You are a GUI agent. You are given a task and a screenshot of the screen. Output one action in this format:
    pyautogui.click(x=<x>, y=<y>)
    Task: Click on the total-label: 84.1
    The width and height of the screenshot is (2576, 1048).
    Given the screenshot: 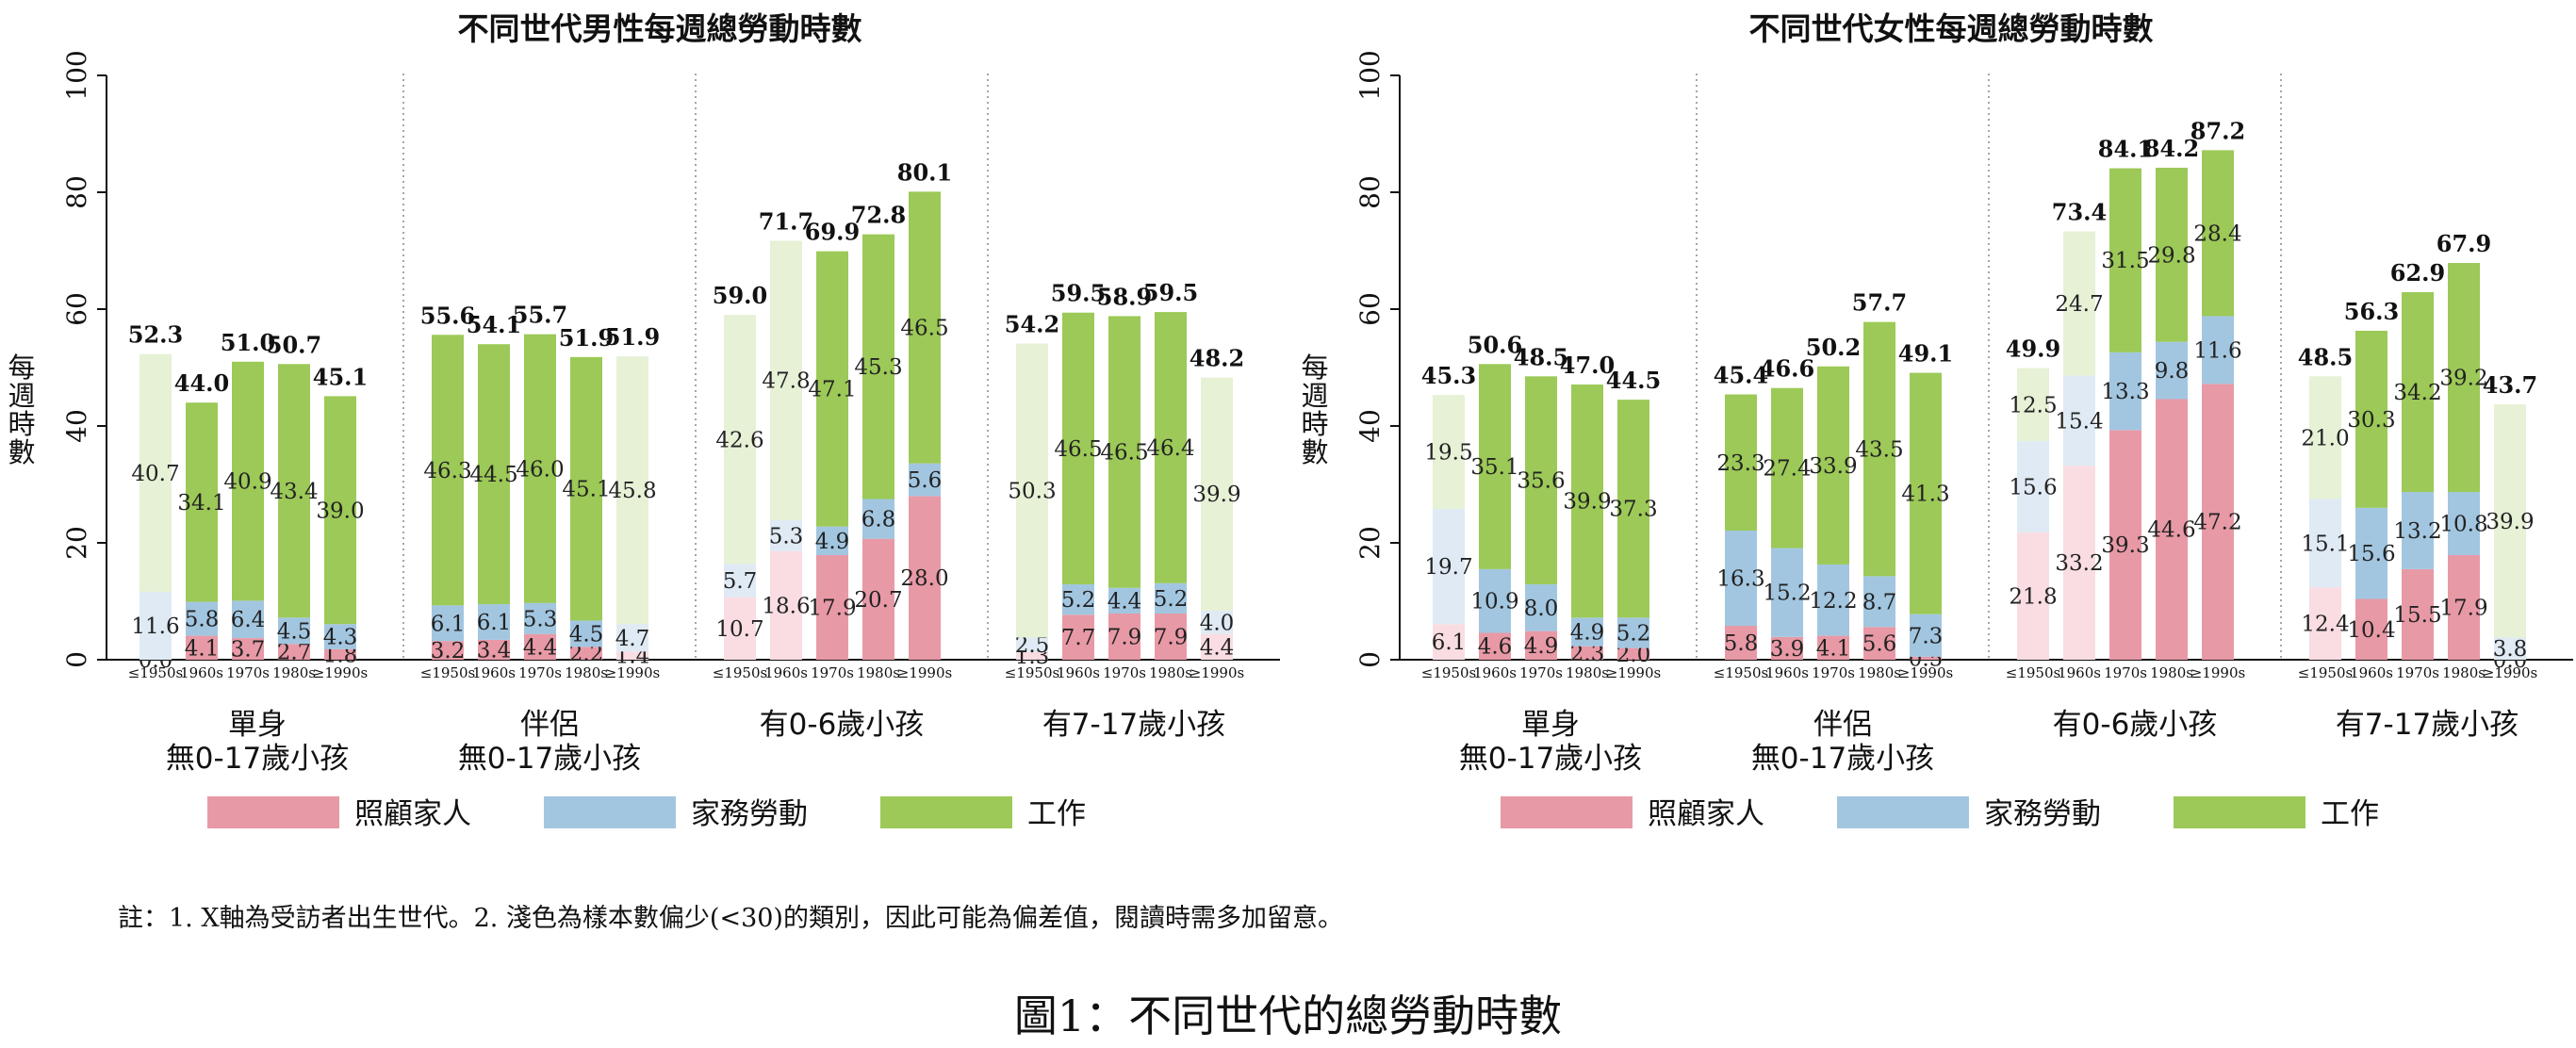 What is the action you would take?
    pyautogui.click(x=2125, y=149)
    